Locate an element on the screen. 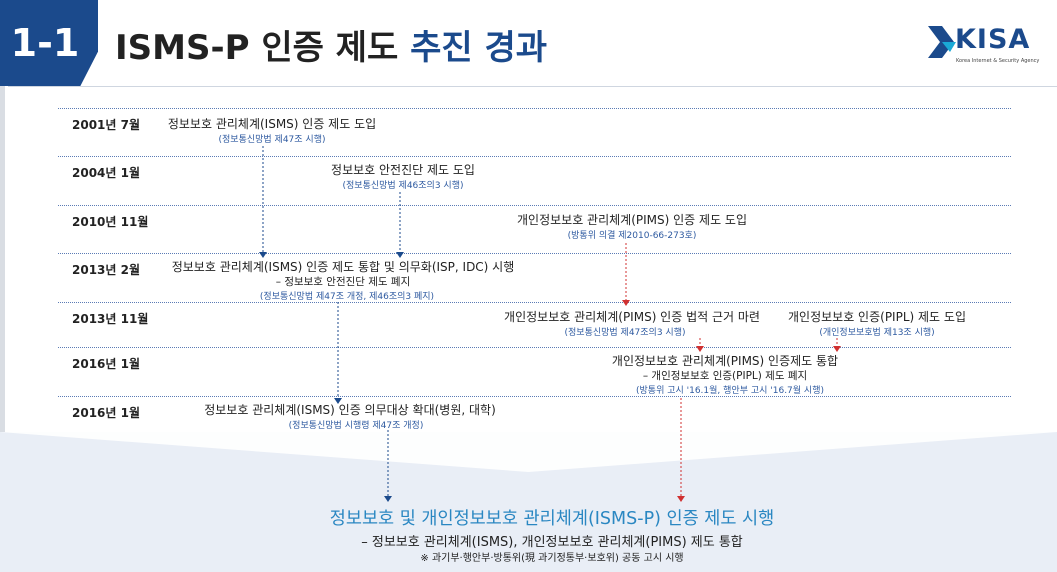 This screenshot has height=572, width=1057. event-title: 개인정보보호 인증(PIPL) 제도 도입 is located at coordinates (877, 317).